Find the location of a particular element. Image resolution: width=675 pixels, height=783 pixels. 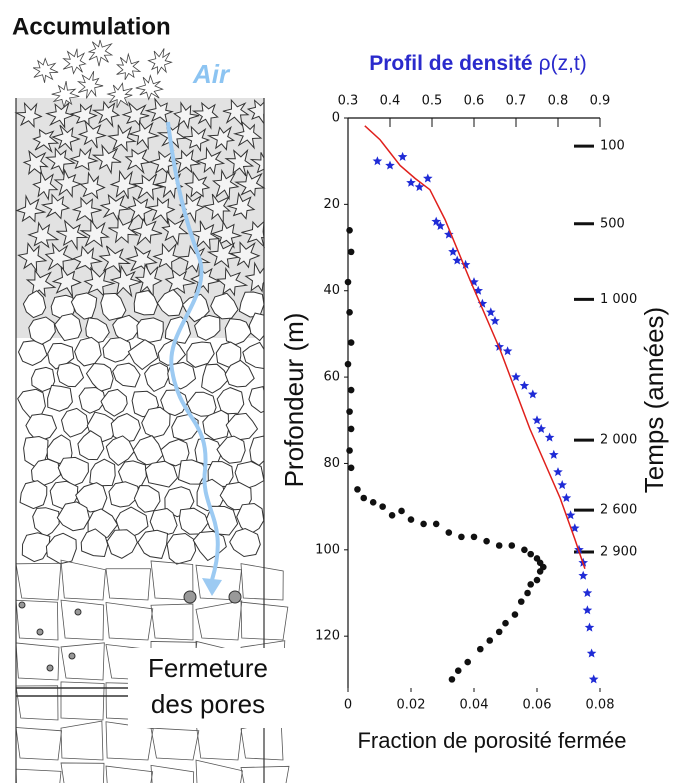

accumulation-label: Accumulation is located at coordinates (91, 26).